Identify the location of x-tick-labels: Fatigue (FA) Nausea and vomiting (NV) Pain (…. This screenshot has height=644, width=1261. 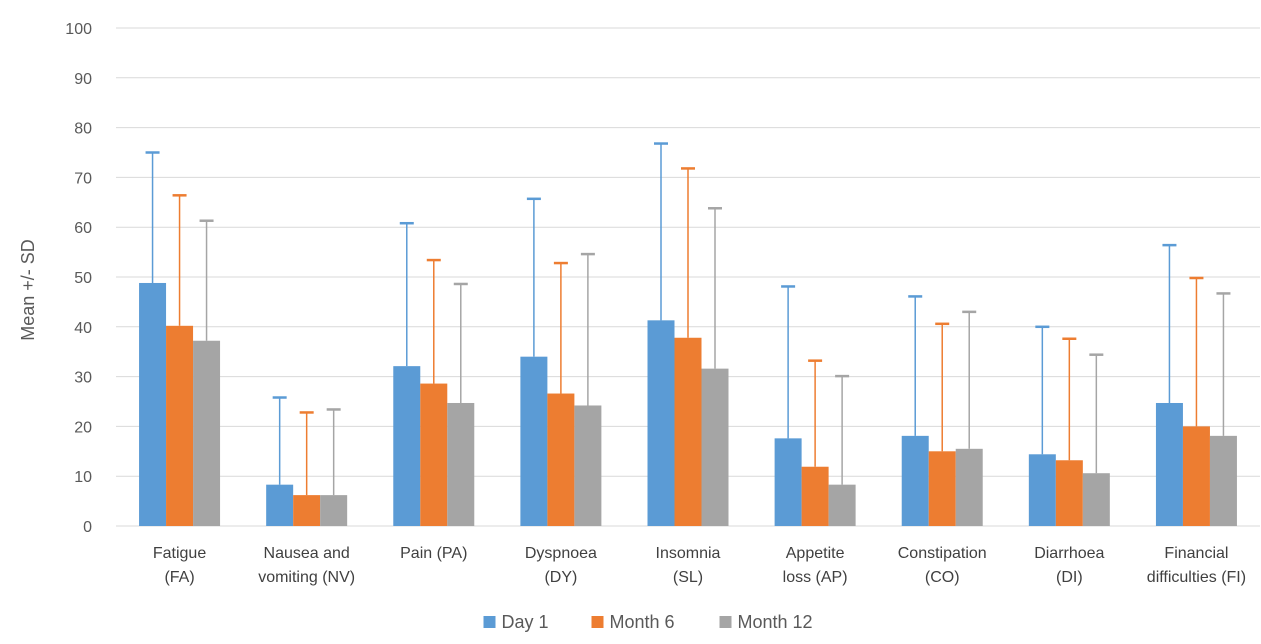
(699, 565).